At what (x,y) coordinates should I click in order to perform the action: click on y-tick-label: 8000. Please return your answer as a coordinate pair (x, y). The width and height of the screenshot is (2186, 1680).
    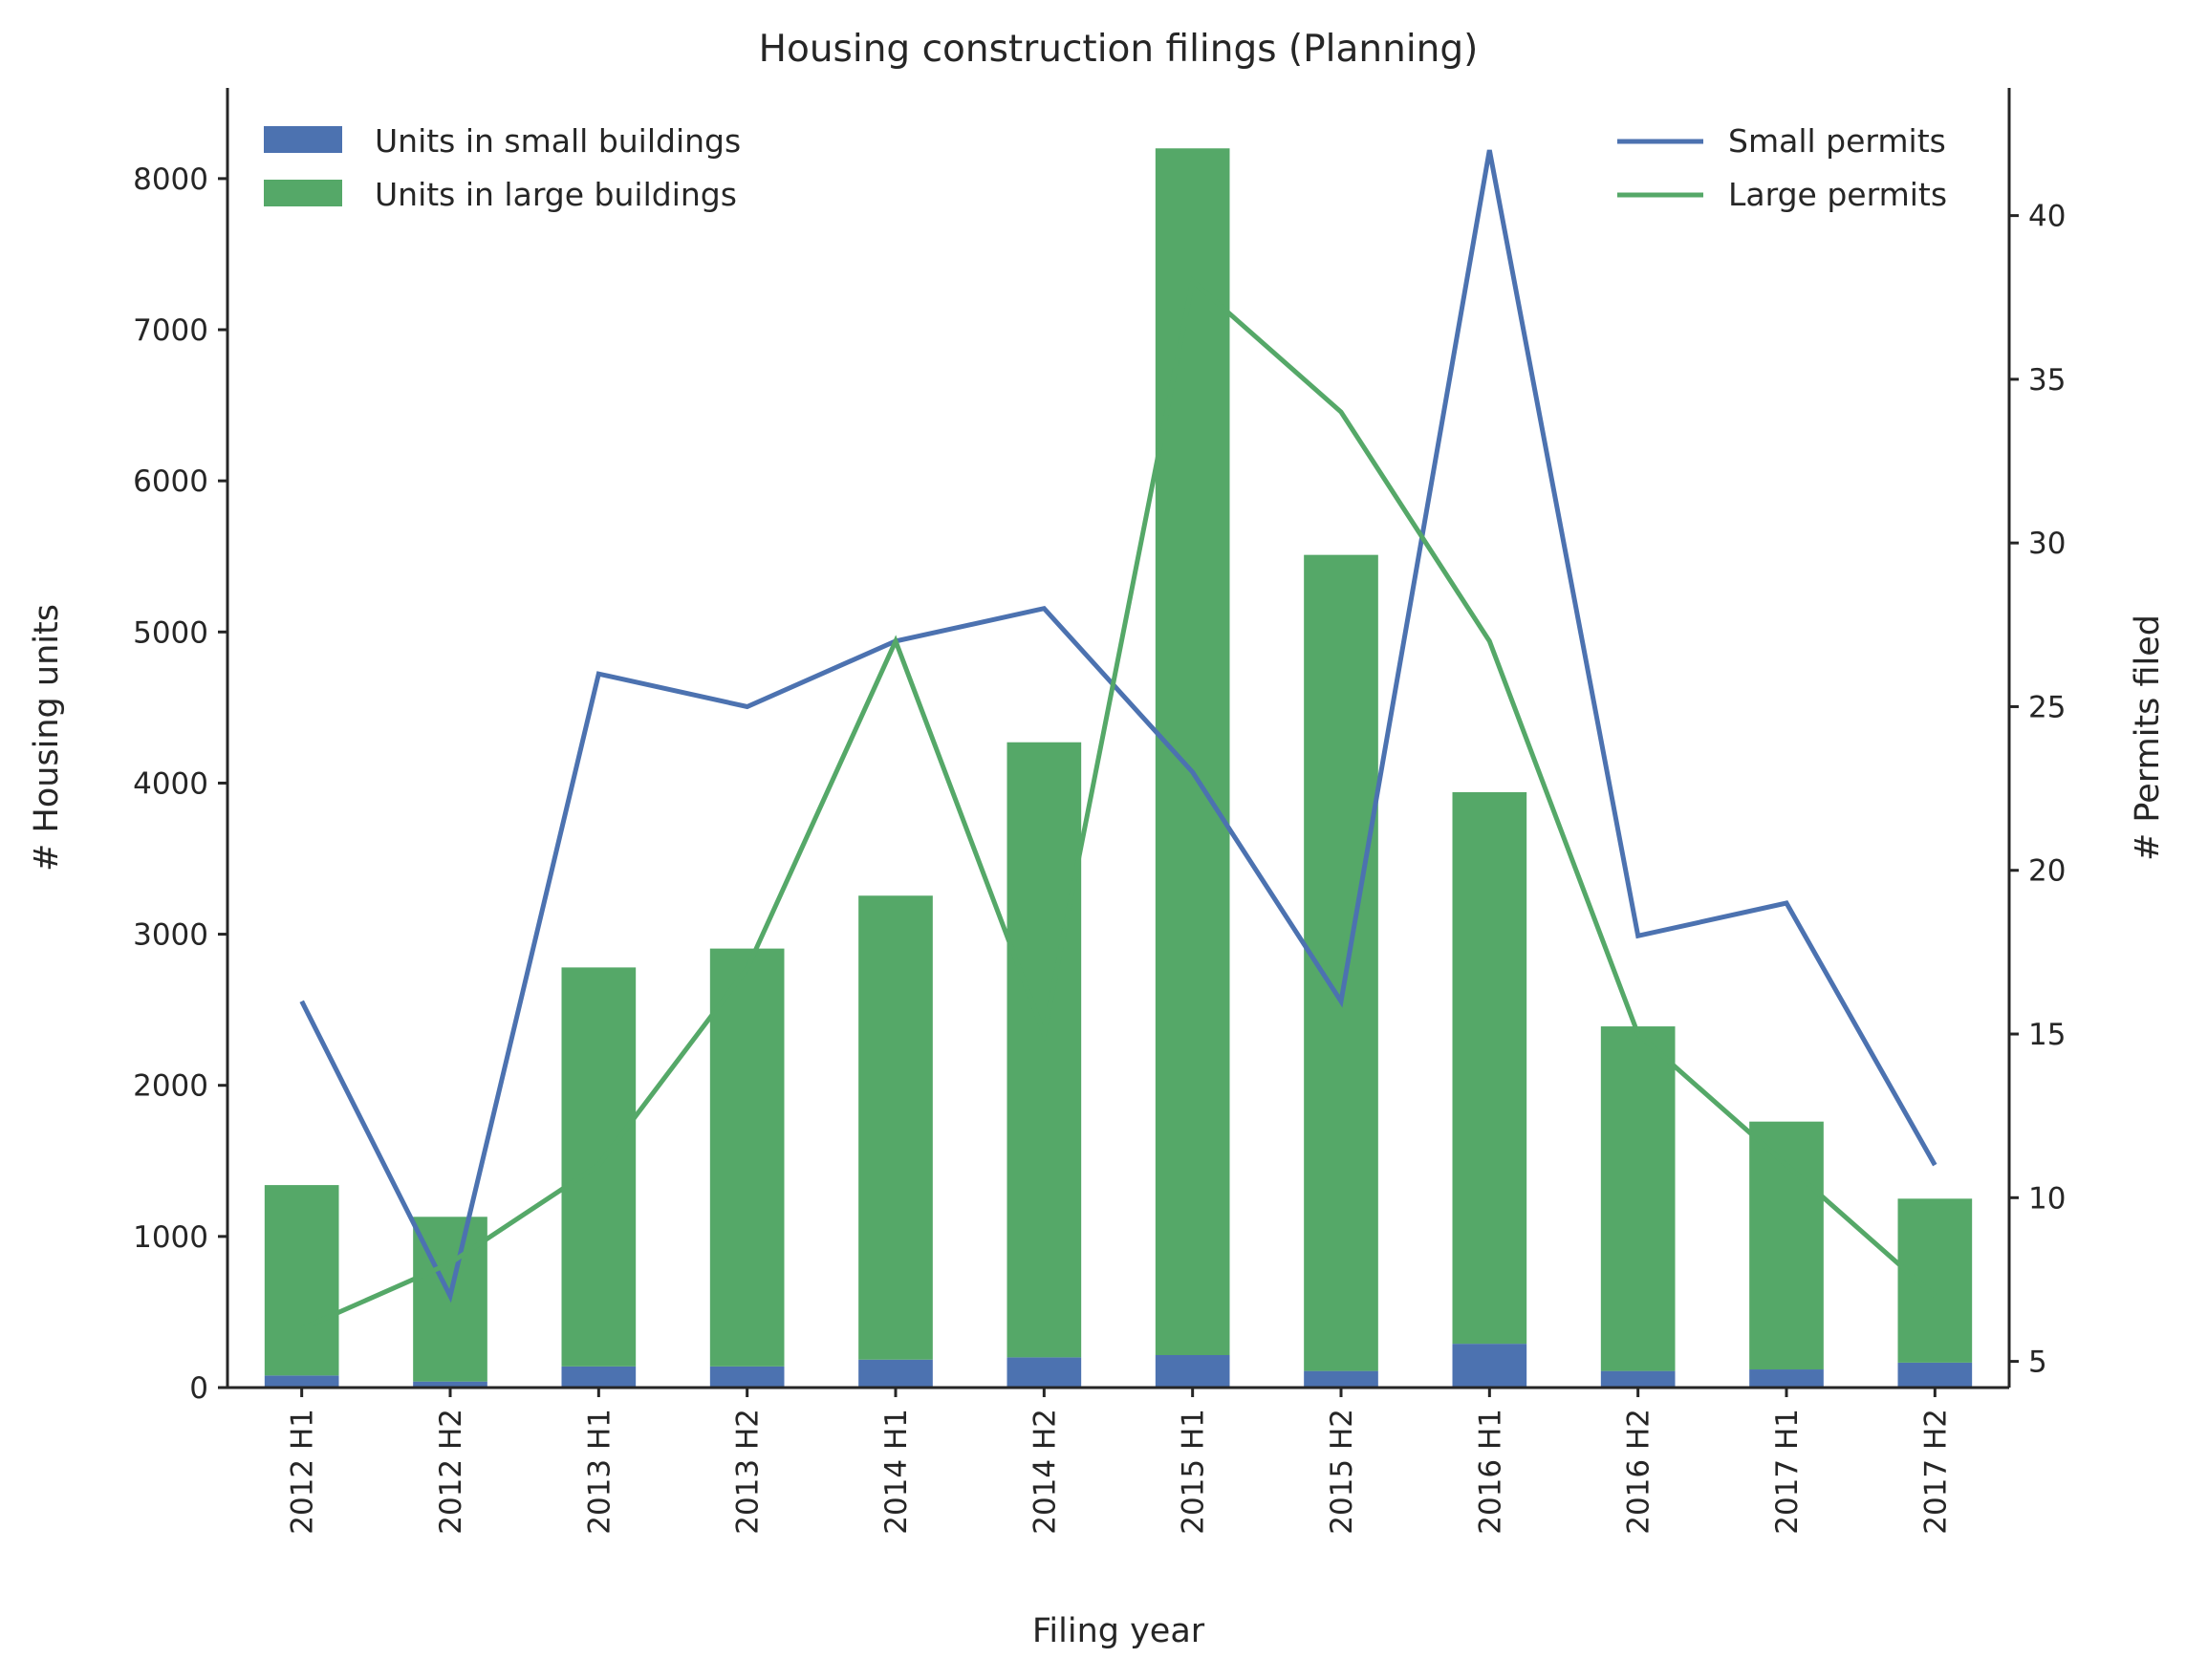
    Looking at the image, I should click on (170, 179).